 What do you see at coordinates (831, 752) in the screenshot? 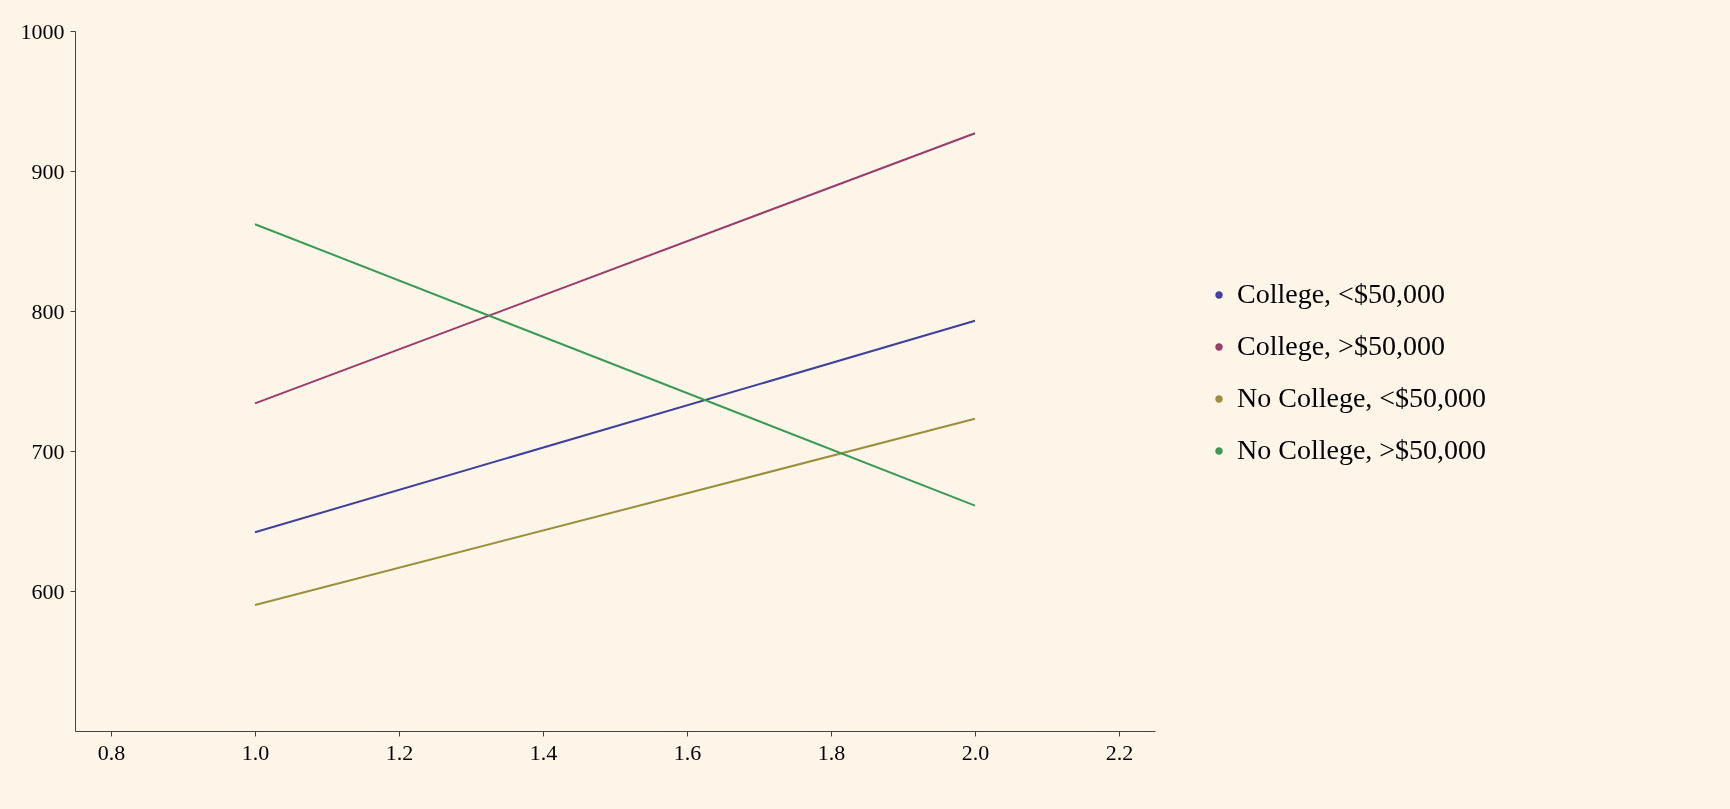
I see `x-tick-label: 1.8` at bounding box center [831, 752].